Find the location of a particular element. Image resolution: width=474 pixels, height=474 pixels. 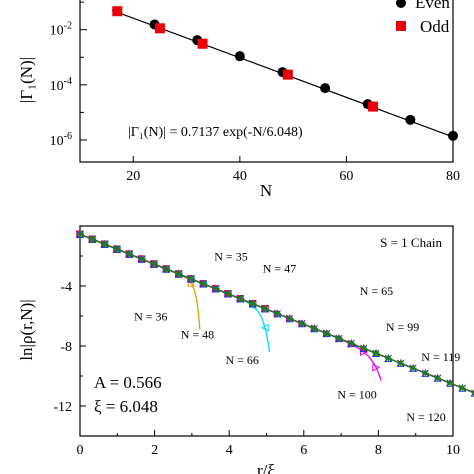

series-label: N = 47 is located at coordinates (279, 269).